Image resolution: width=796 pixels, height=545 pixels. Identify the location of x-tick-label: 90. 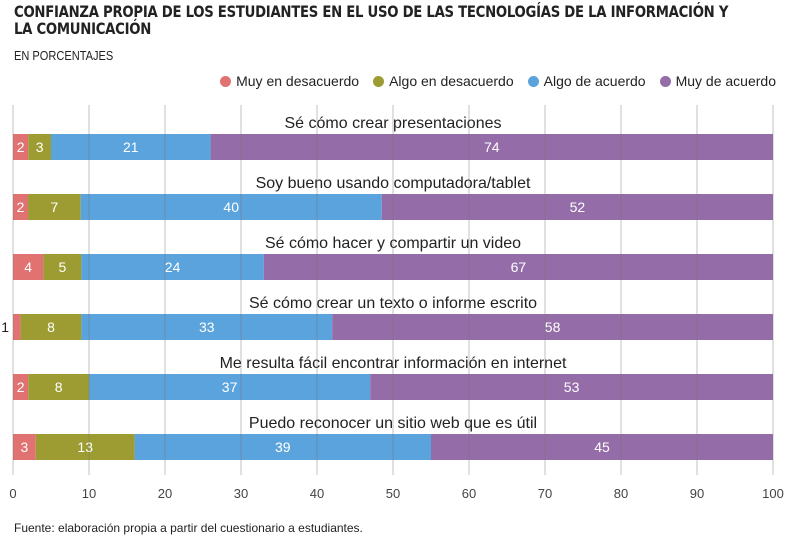
(697, 493).